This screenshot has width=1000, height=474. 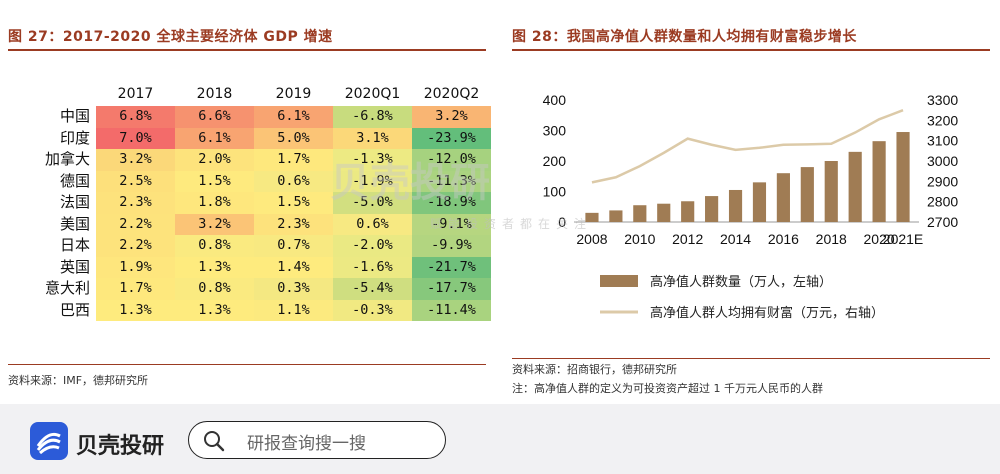 I want to click on table-cell: 1.9%, so click(x=135, y=267).